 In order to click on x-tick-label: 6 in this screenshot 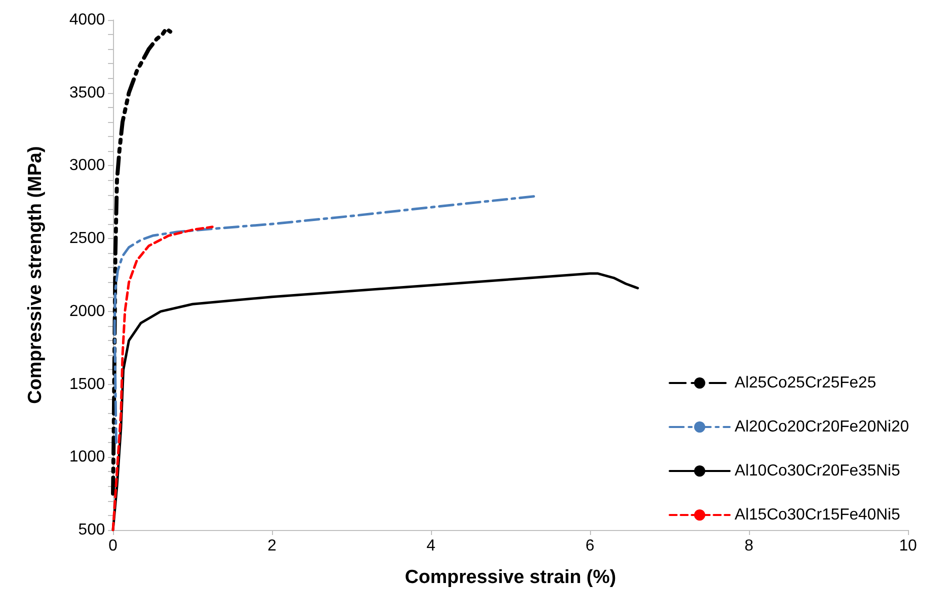, I will do `click(590, 546)`.